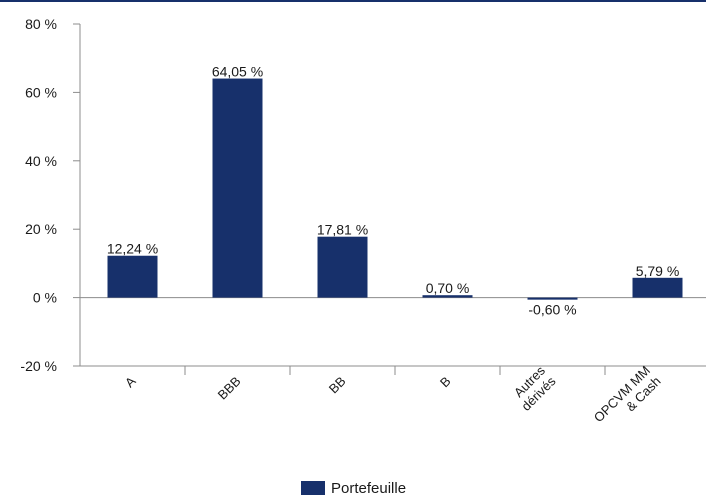 The height and width of the screenshot is (502, 706). I want to click on x-tick-label: OPCVM MM& Cash, so click(627, 399).